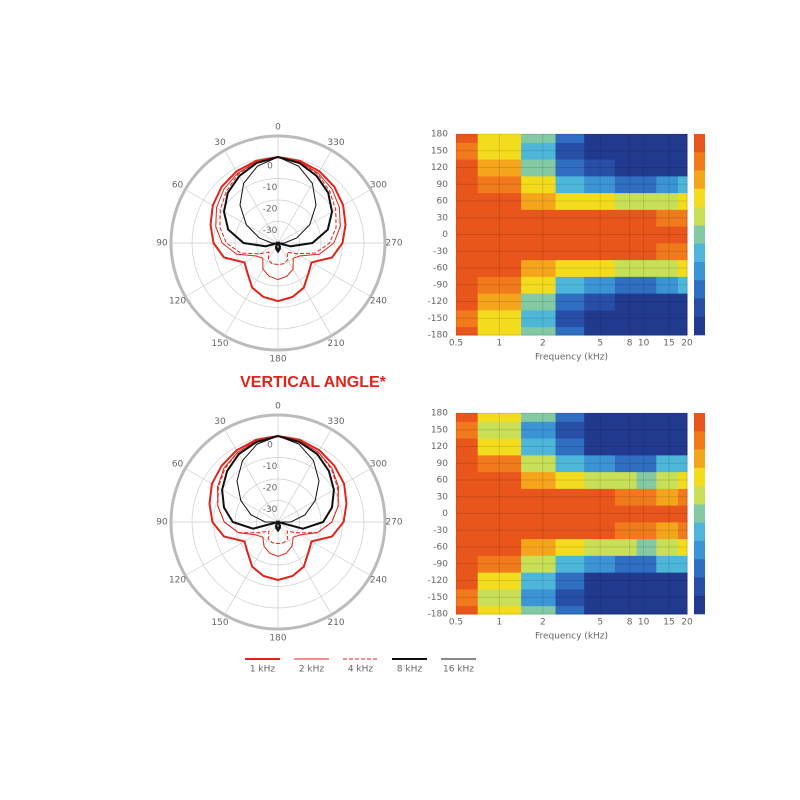 This screenshot has height=800, width=800. I want to click on angle-label: 120, so click(177, 302).